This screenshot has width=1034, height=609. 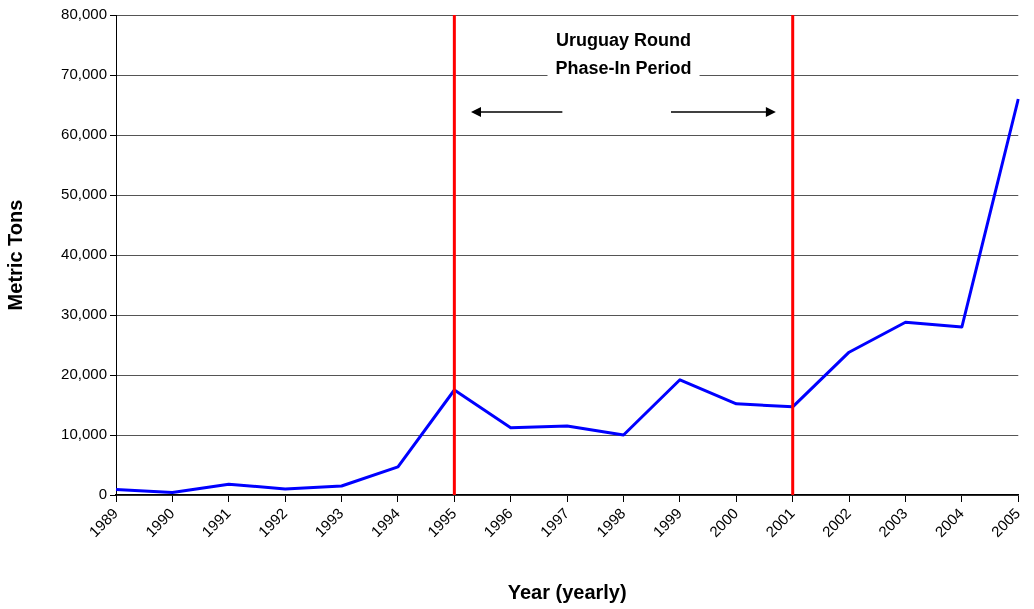 I want to click on x-axis-title: Year (yearly), so click(x=567, y=591).